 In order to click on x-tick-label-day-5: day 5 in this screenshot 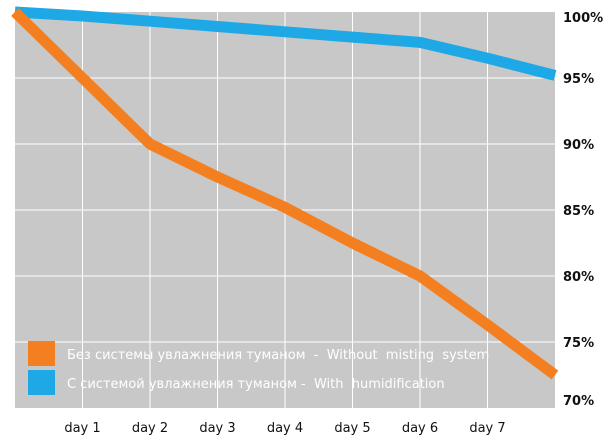, I will do `click(352, 428)`.